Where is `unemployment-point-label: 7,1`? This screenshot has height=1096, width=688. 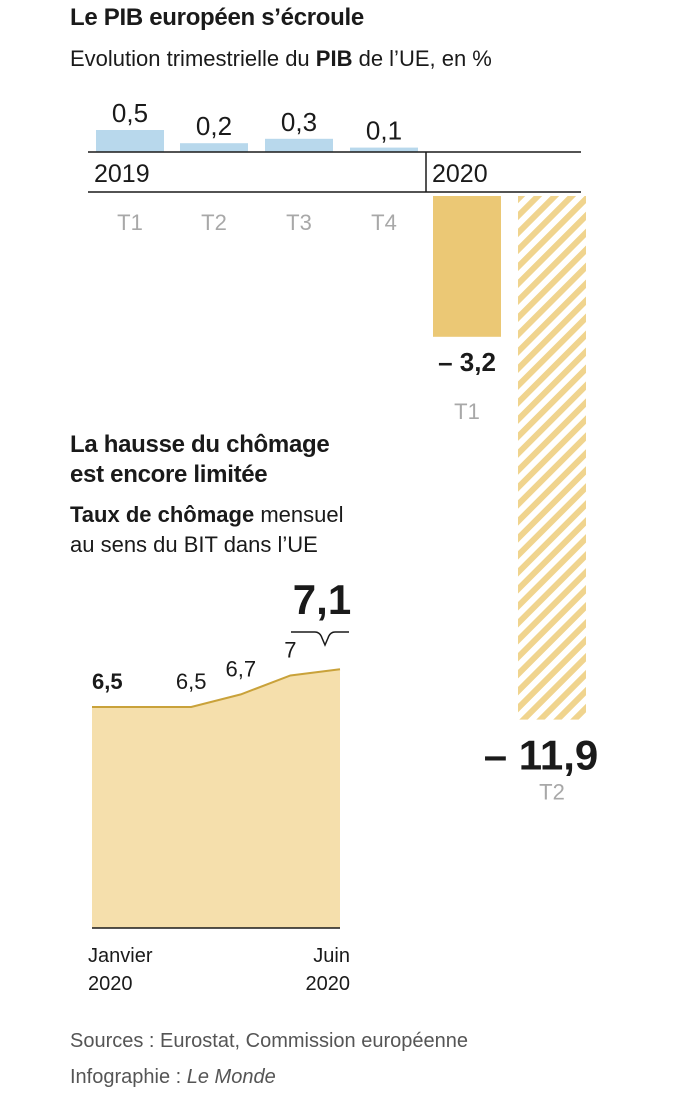
unemployment-point-label: 7,1 is located at coordinates (322, 599).